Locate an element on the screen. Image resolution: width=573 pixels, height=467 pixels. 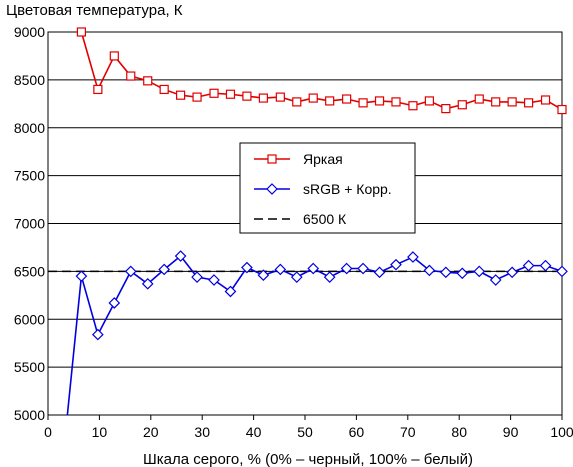
x-tick-label: 10 is located at coordinates (100, 432).